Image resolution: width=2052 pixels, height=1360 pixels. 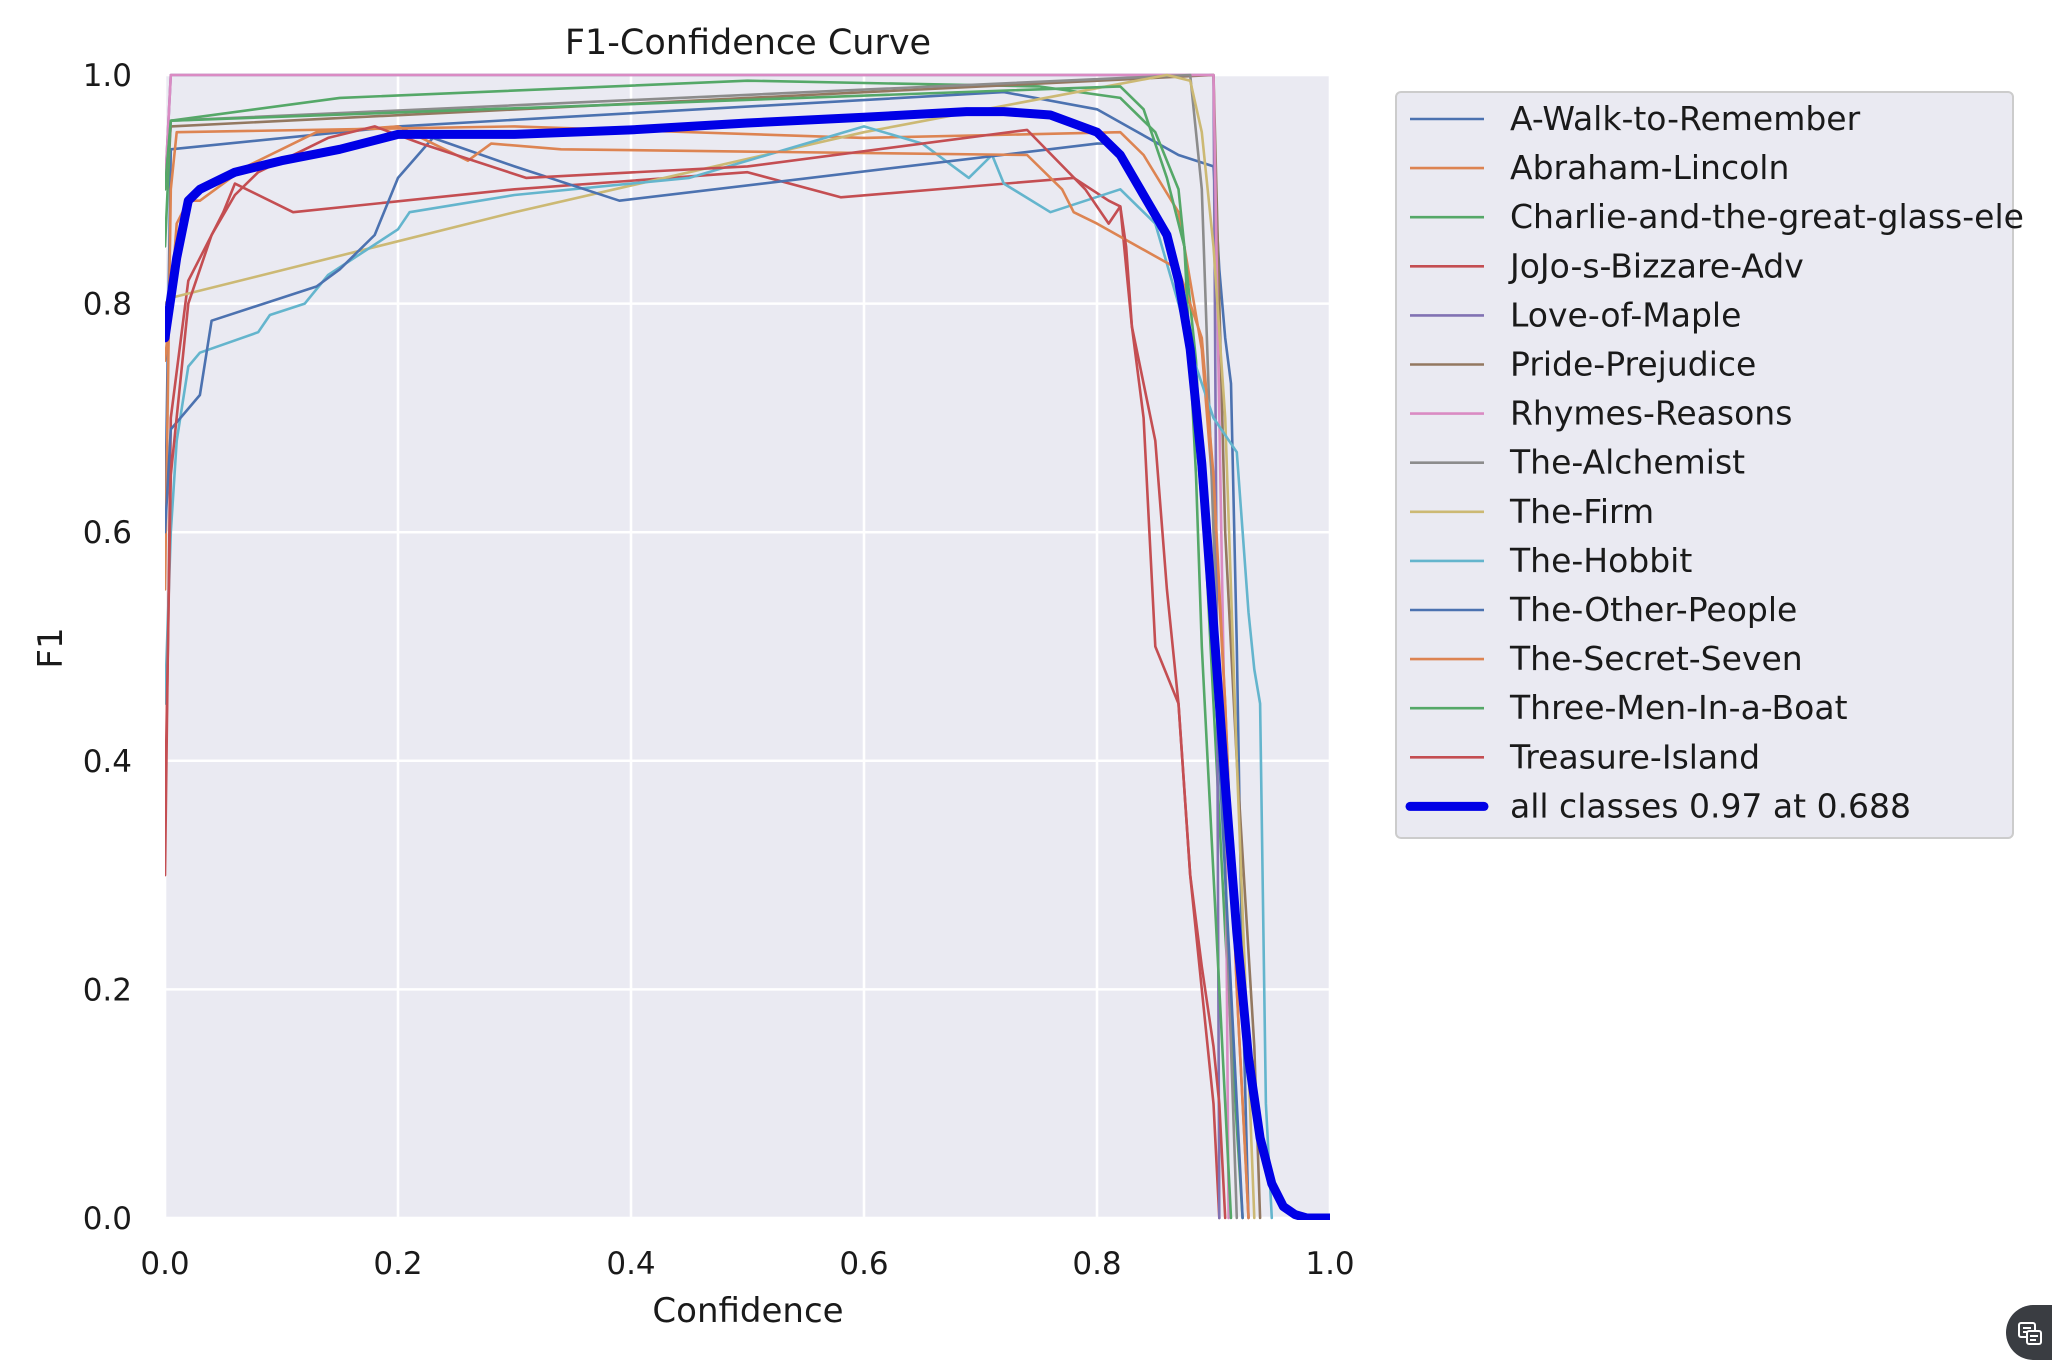 I want to click on y-tick-label: 0.2, so click(x=107, y=990).